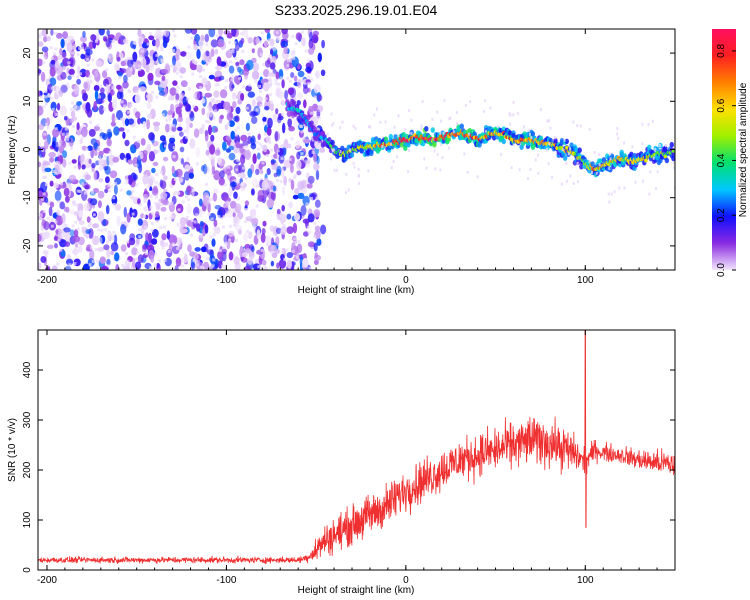  I want to click on snr-xtick-label: 100, so click(585, 580).